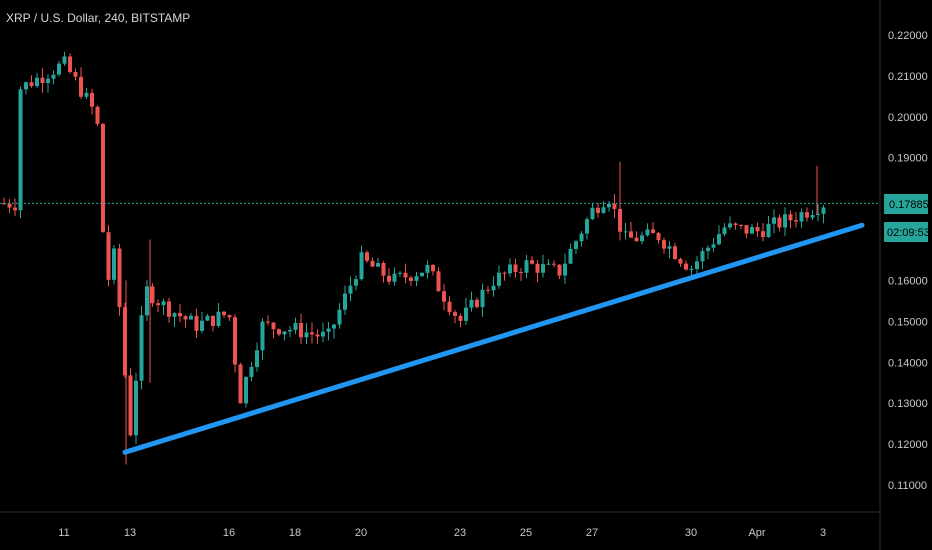 The image size is (932, 550). What do you see at coordinates (823, 533) in the screenshot?
I see `time-tick-label: 3` at bounding box center [823, 533].